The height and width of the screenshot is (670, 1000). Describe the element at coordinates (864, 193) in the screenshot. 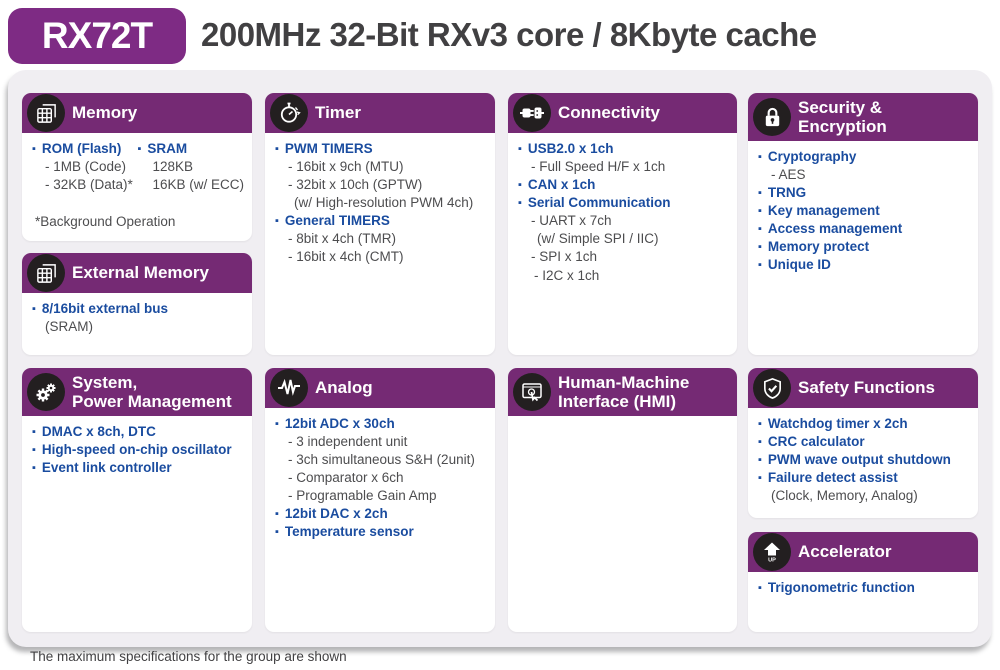

I see `feature-item: TRNG` at that location.